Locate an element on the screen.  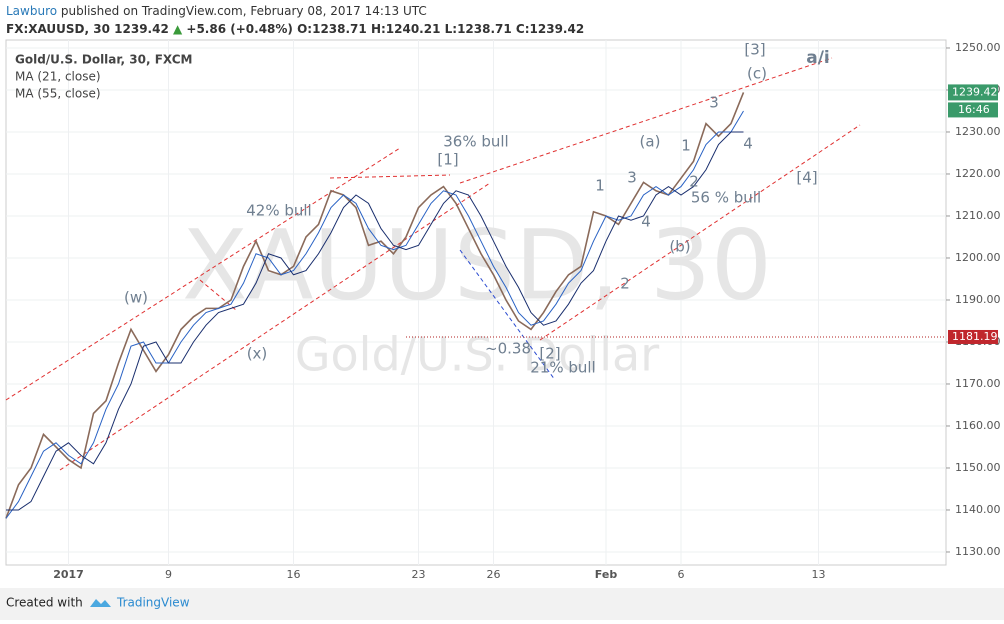
y-tick-label: 1210.00 is located at coordinates (978, 215).